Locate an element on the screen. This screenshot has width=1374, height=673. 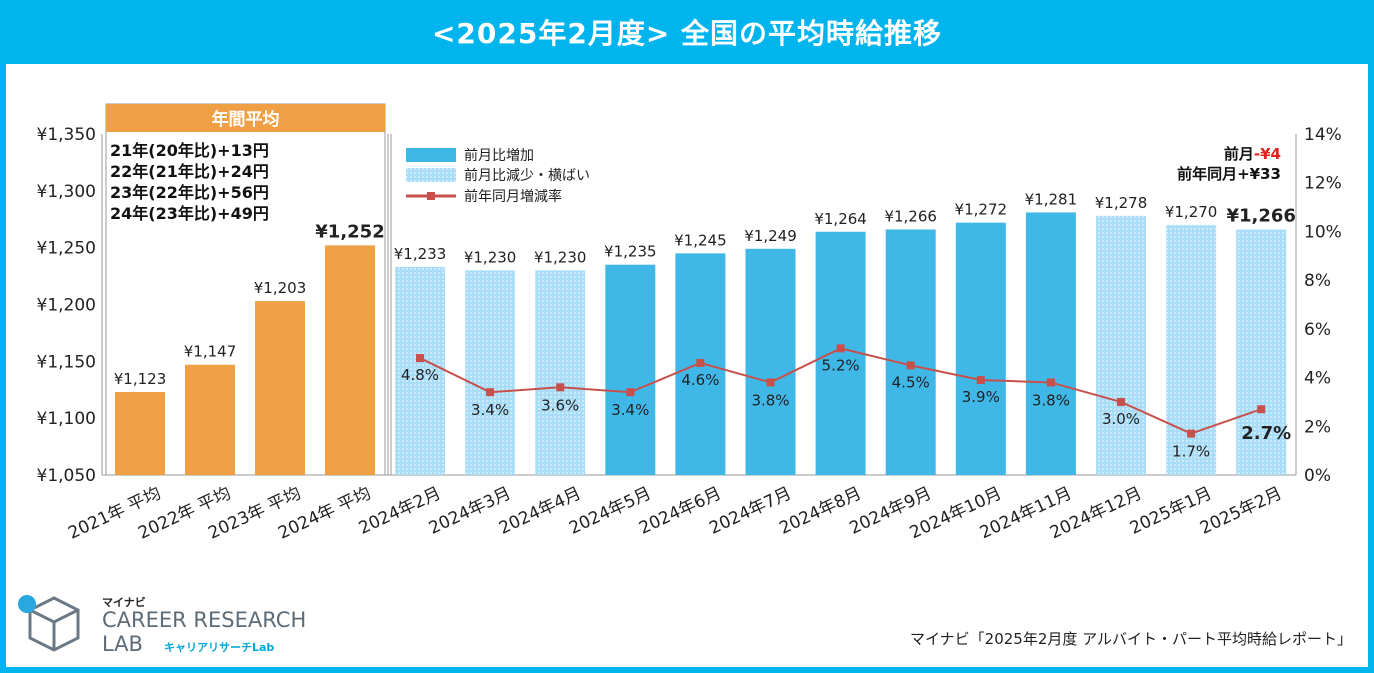
bar-value-label: ¥1,264 is located at coordinates (840, 219).